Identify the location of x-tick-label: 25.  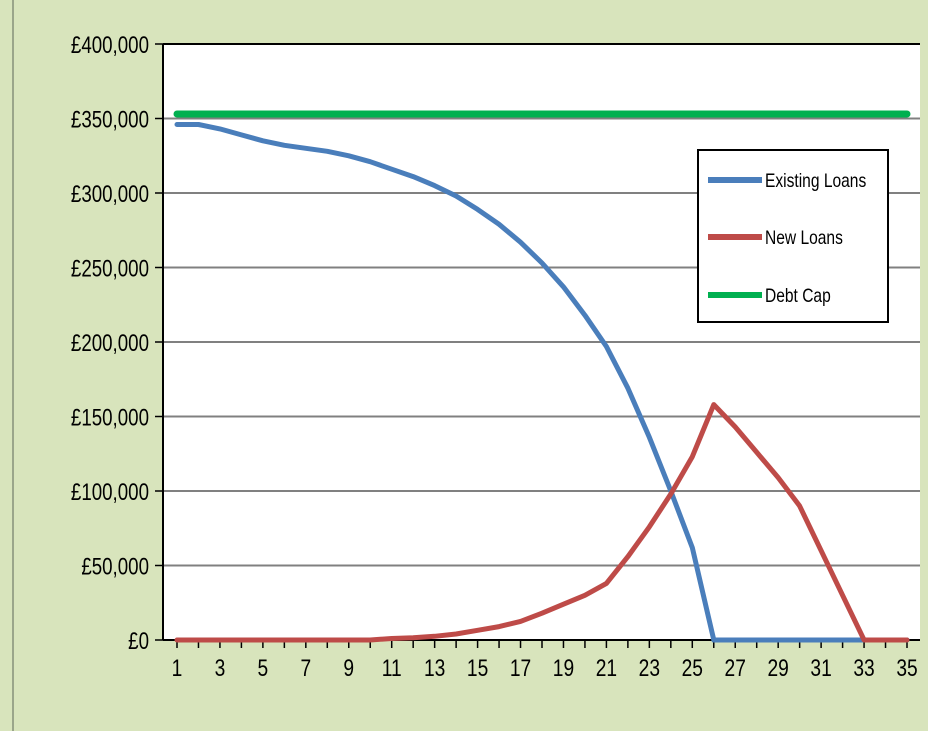
(692, 668).